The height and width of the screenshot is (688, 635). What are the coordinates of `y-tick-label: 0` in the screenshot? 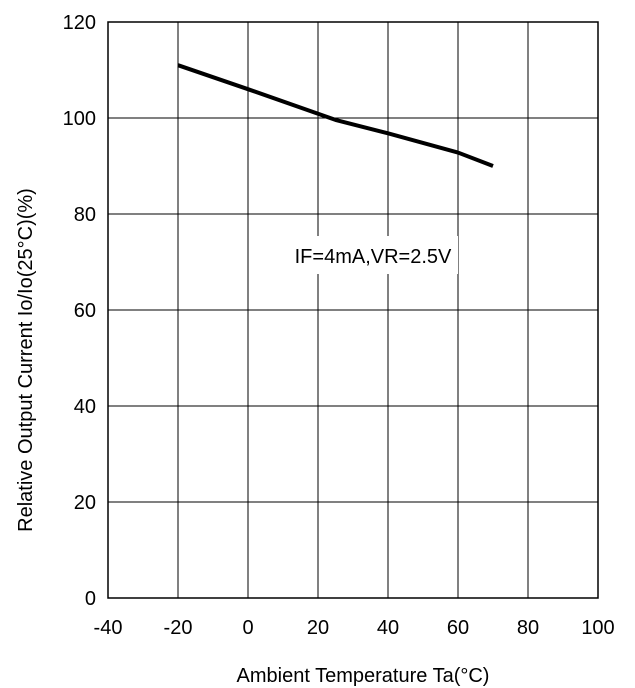 It's located at (90, 599).